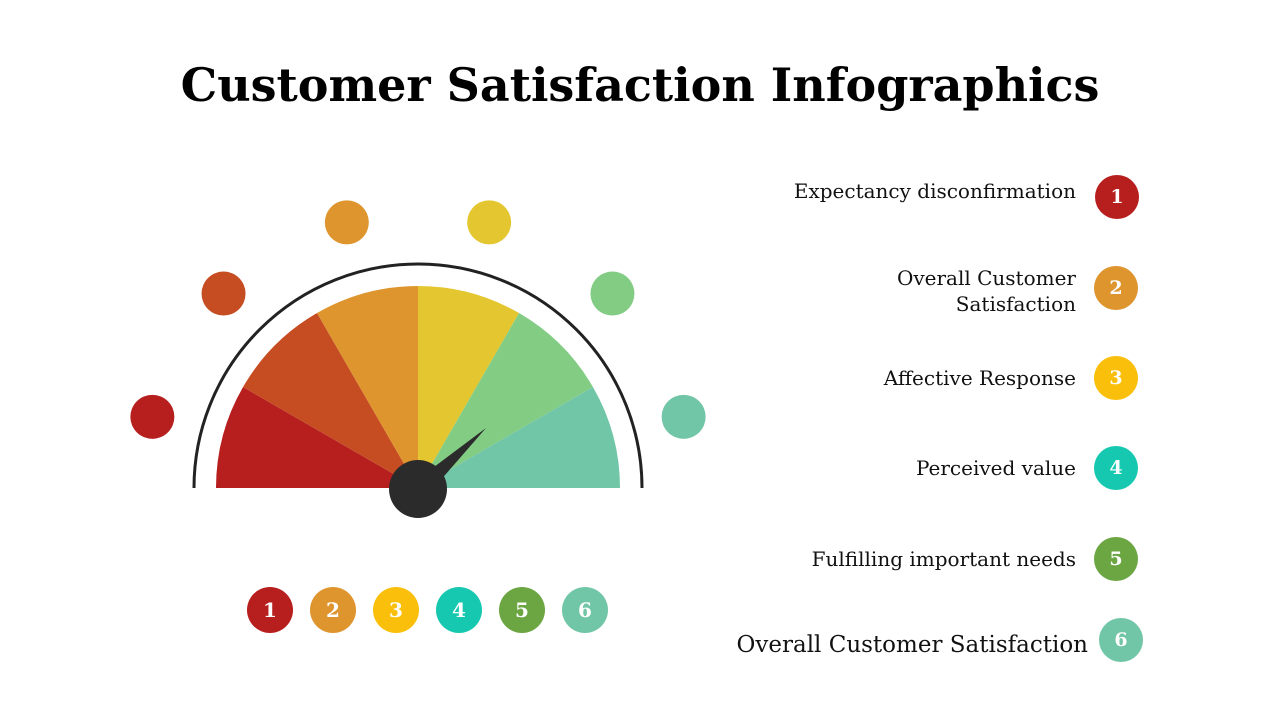 The height and width of the screenshot is (720, 1280). I want to click on legend-label-6: Overall Customer Satisfaction, so click(912, 645).